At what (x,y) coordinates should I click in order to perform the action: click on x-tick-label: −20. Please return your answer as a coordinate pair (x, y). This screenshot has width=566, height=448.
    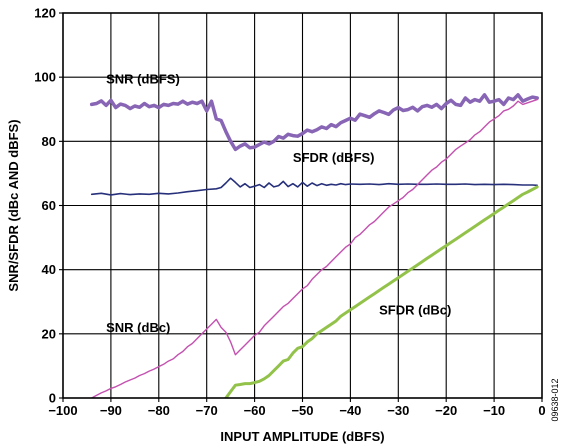
    Looking at the image, I should click on (446, 410).